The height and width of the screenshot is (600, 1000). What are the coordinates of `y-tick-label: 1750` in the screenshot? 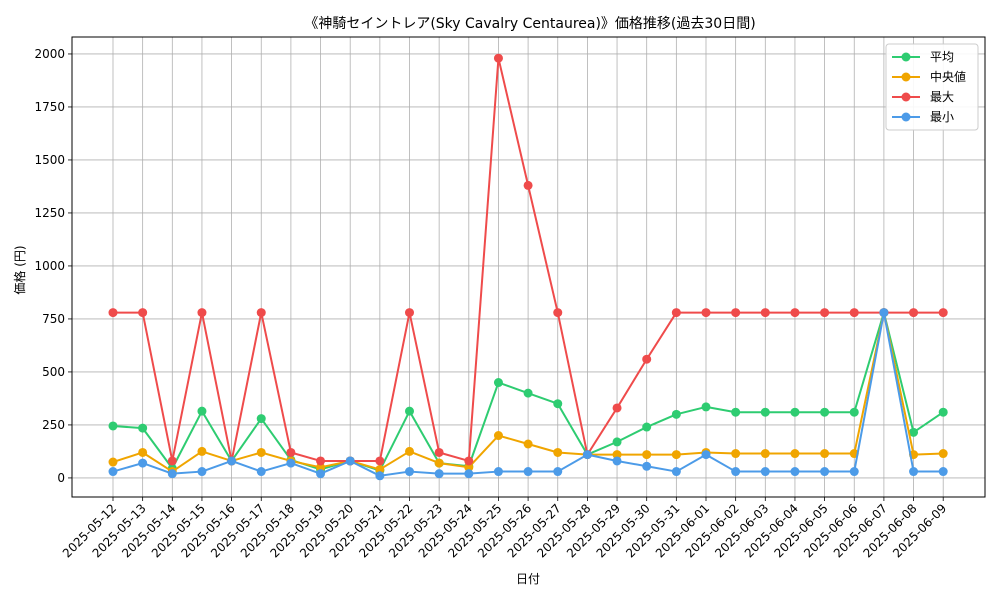 It's located at (49, 107).